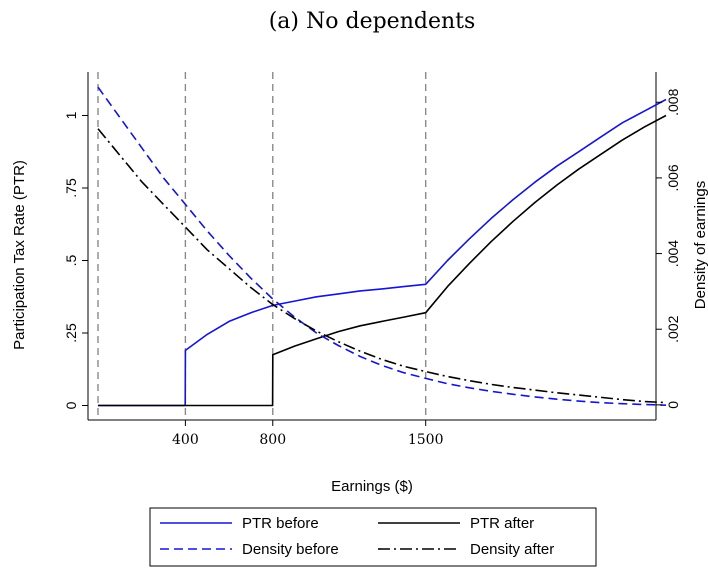  What do you see at coordinates (185, 440) in the screenshot?
I see `x-tick-label-400: 400` at bounding box center [185, 440].